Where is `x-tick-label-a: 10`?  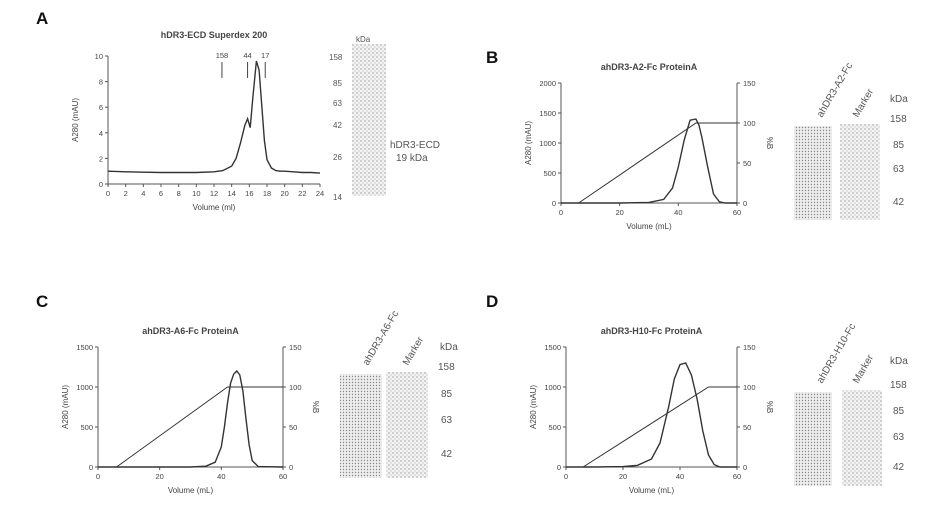 x-tick-label-a: 10 is located at coordinates (196, 193).